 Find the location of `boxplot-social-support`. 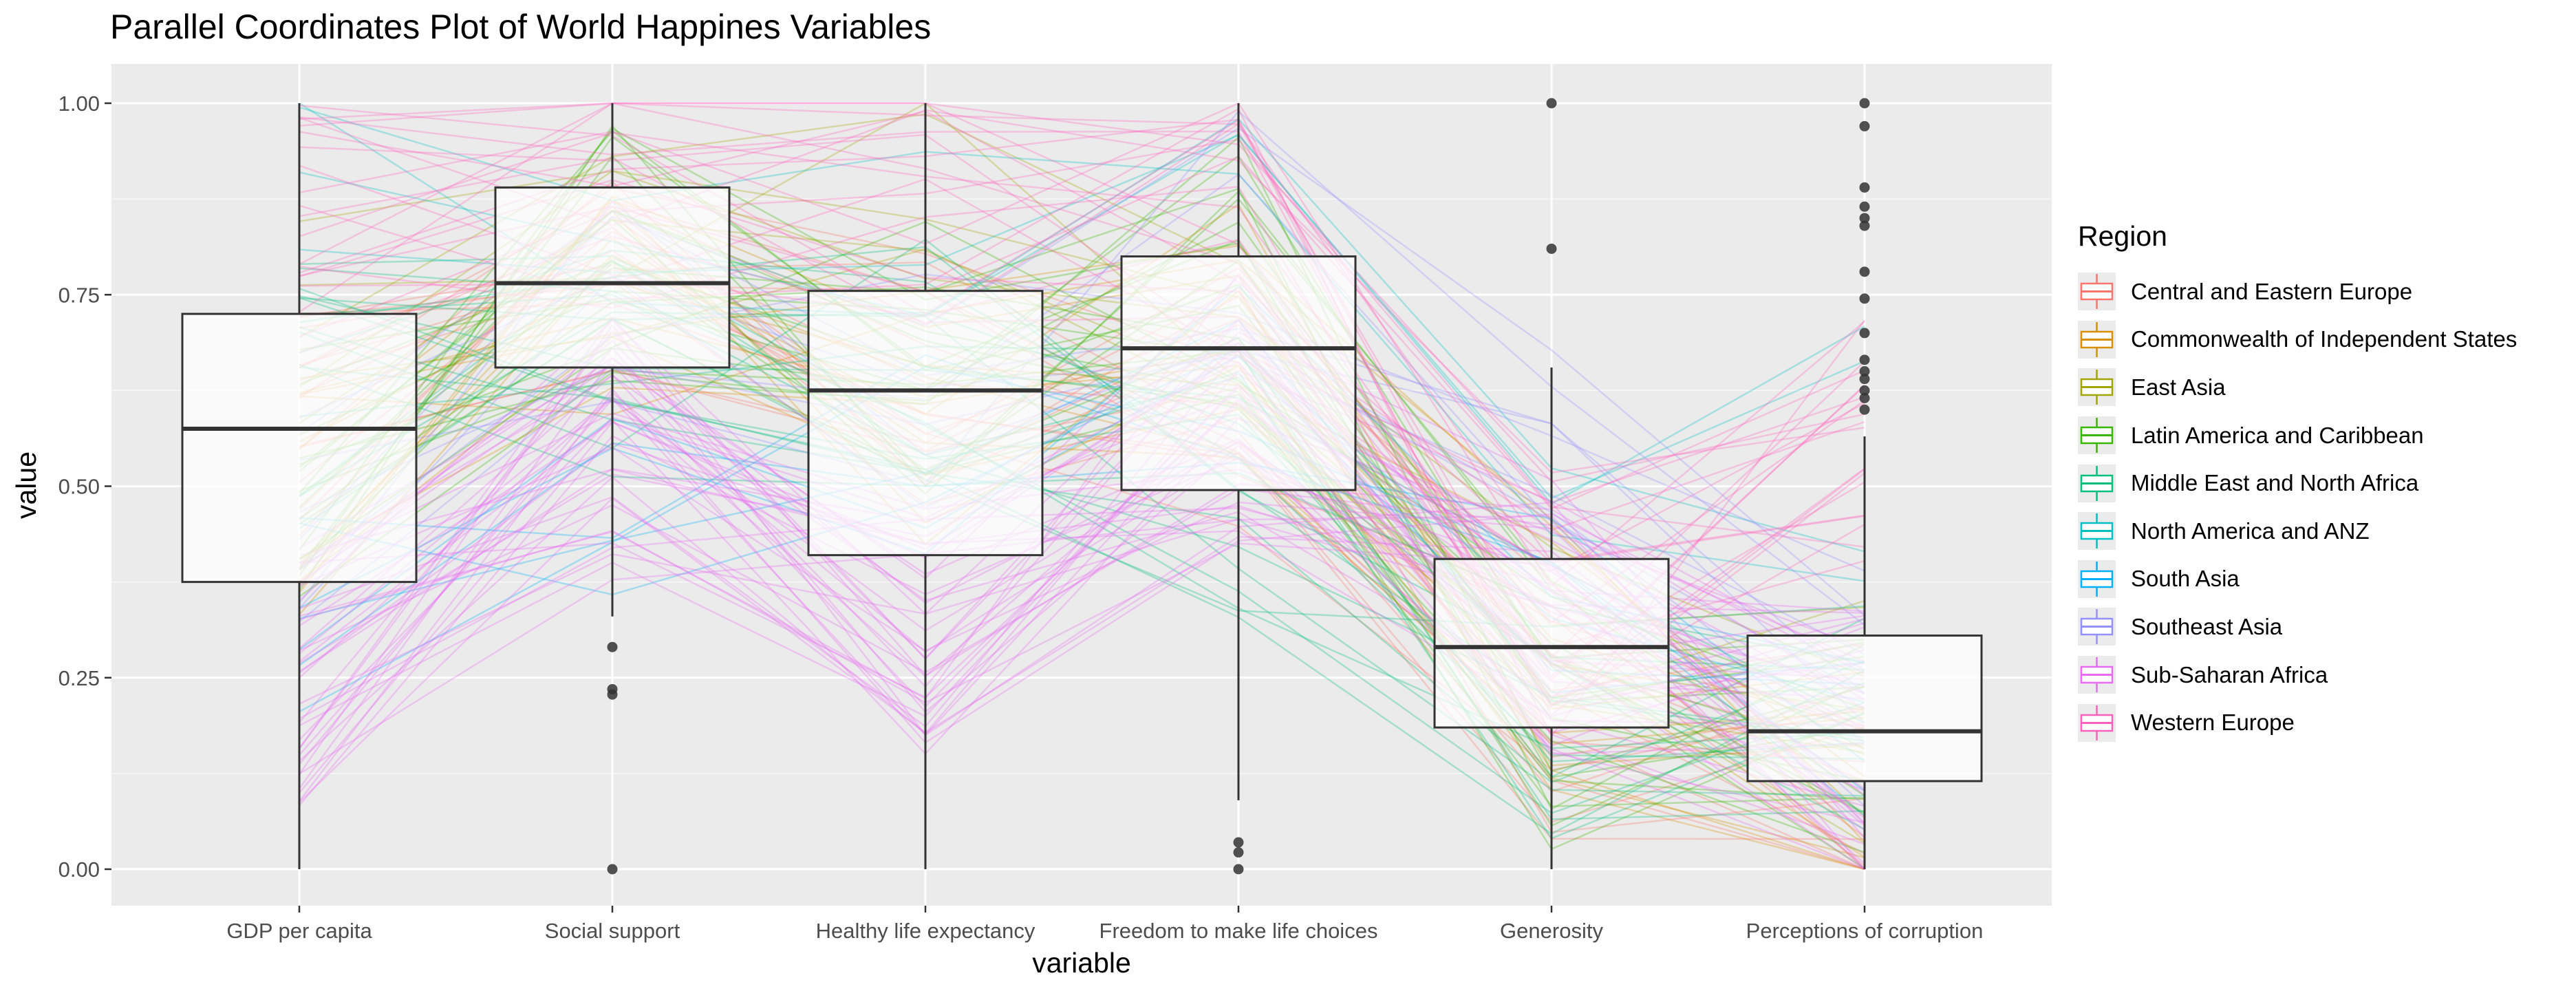

boxplot-social-support is located at coordinates (612, 489).